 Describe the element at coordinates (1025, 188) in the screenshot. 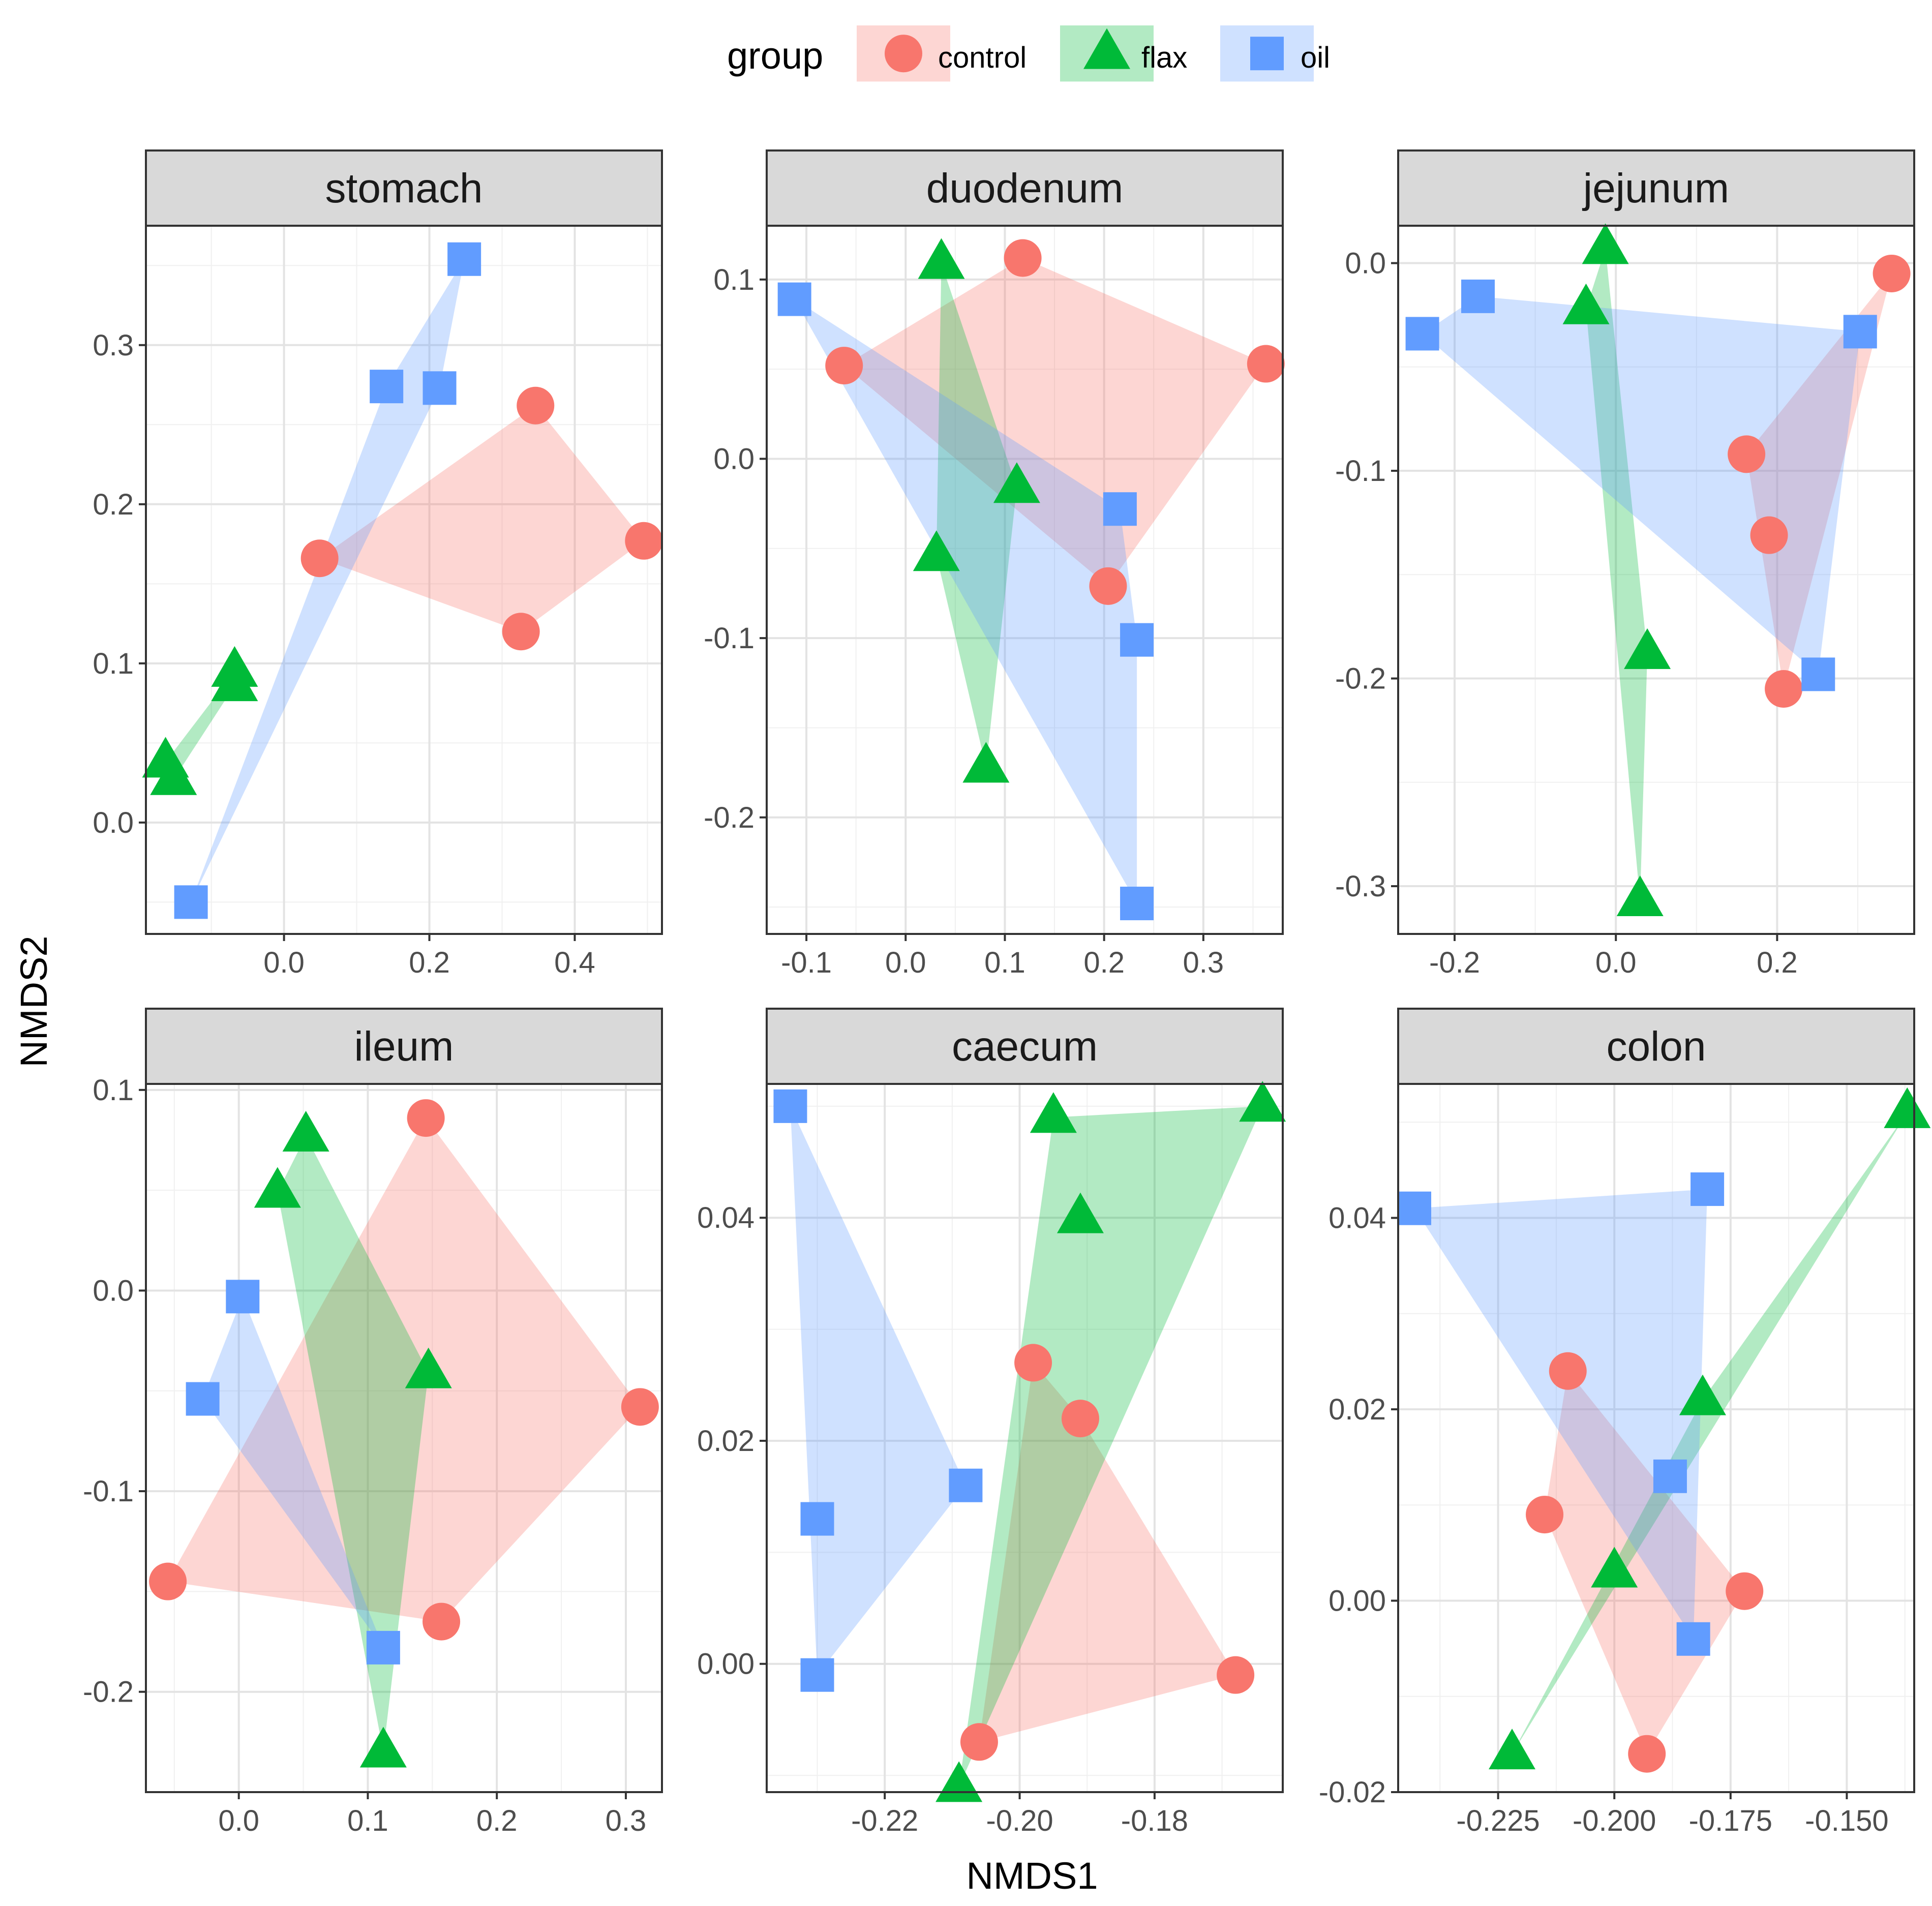

I see `facet-strip-duodenum` at that location.